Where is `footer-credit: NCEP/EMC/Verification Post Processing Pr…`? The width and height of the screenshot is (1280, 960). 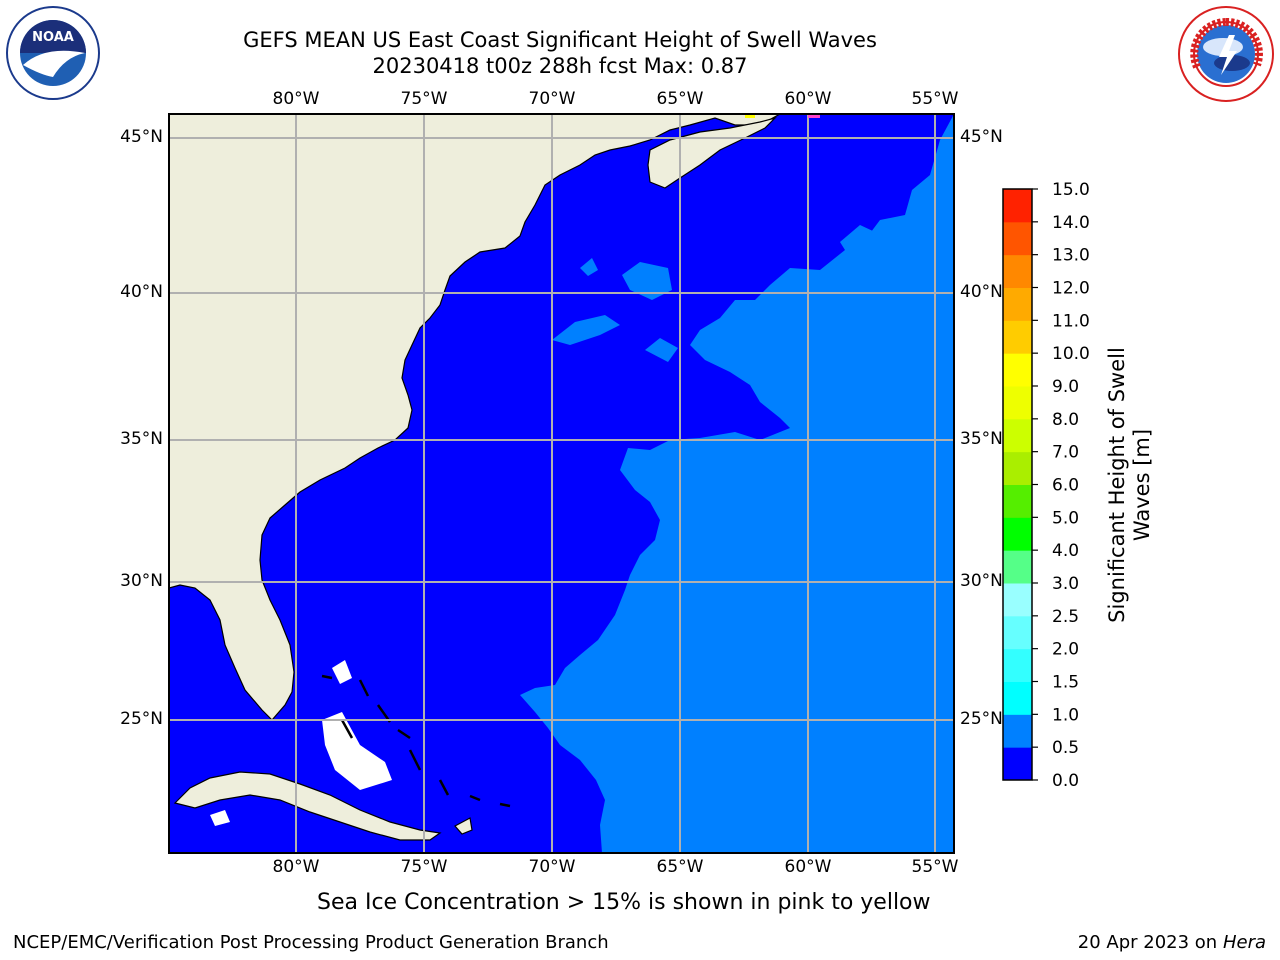
footer-credit: NCEP/EMC/Verification Post Processing Pr… is located at coordinates (311, 942).